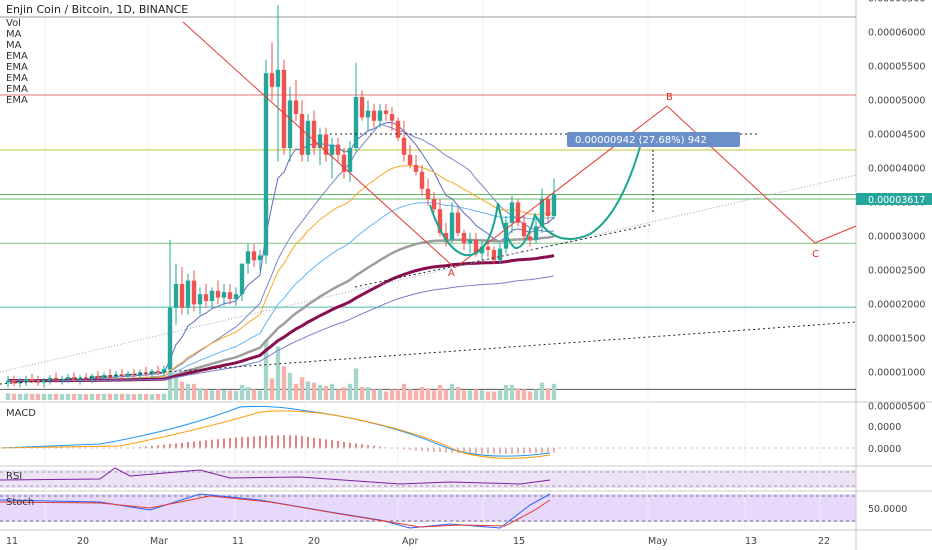  What do you see at coordinates (275, 511) in the screenshot?
I see `stoch-d-line` at bounding box center [275, 511].